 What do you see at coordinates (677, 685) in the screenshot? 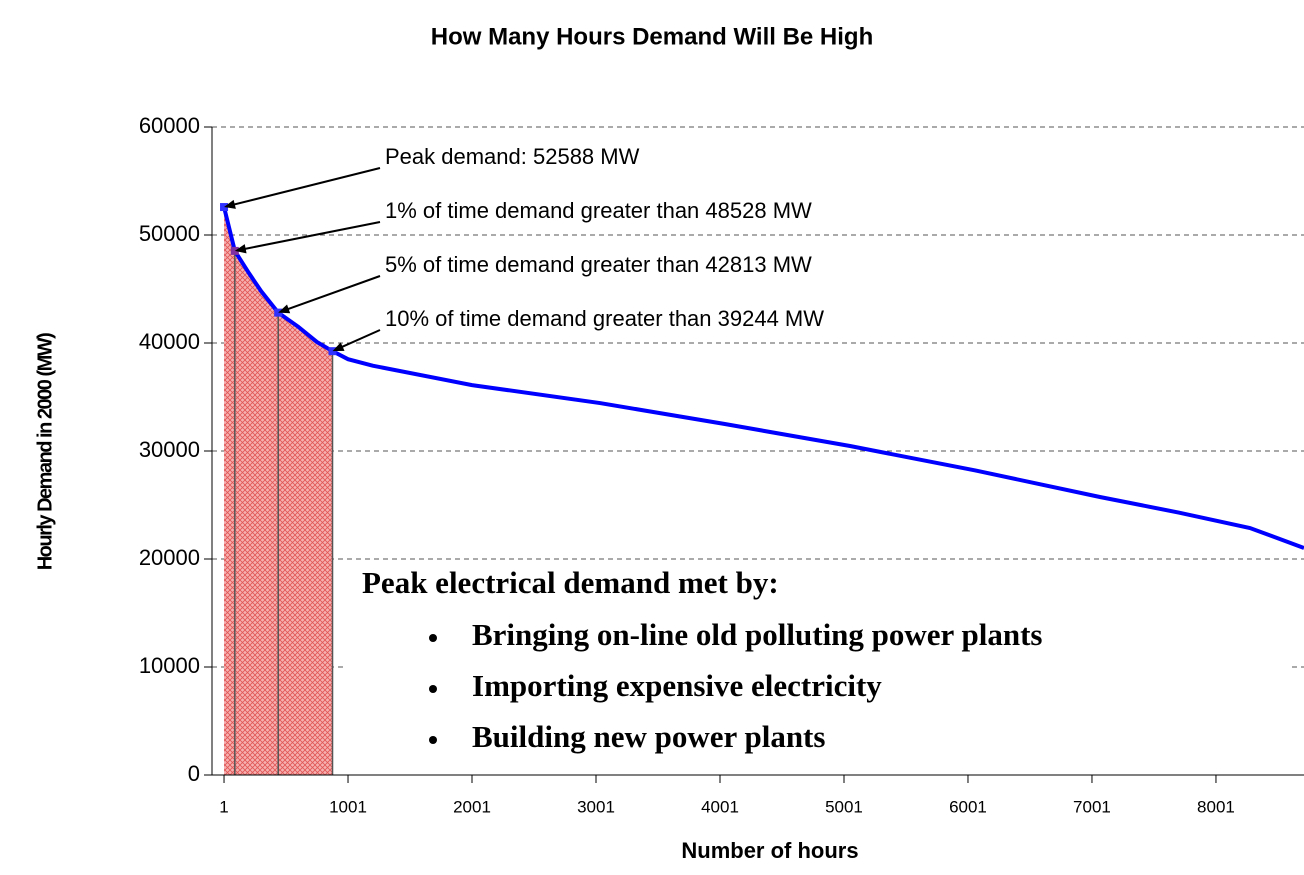
I see `note-bullet: Importing expensive electricity` at bounding box center [677, 685].